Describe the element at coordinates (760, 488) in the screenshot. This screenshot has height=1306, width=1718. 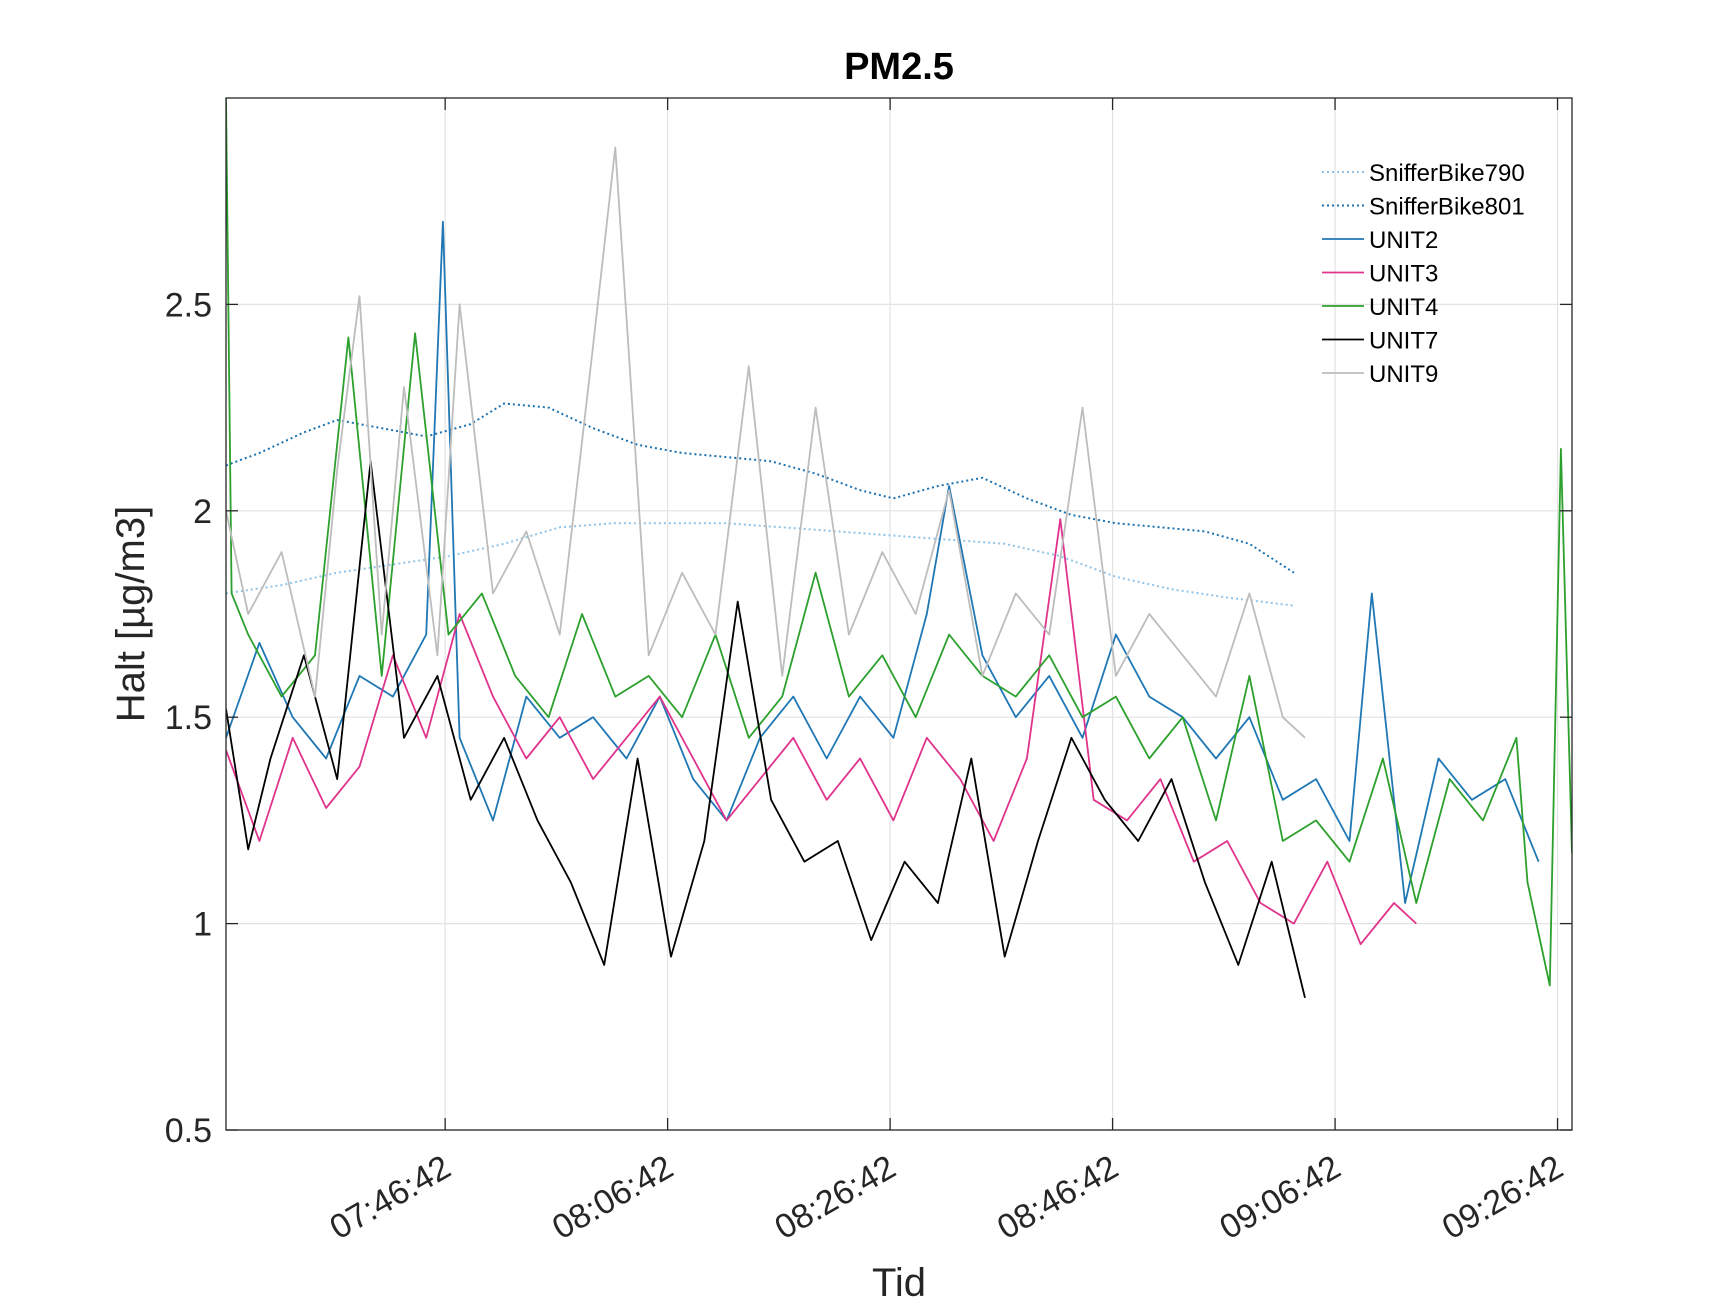
I see `series-line-snifferbike801` at that location.